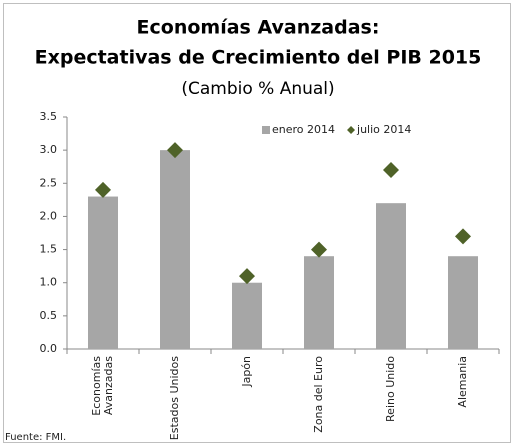  What do you see at coordinates (303, 129) in the screenshot?
I see `legend-label: enero 2014` at bounding box center [303, 129].